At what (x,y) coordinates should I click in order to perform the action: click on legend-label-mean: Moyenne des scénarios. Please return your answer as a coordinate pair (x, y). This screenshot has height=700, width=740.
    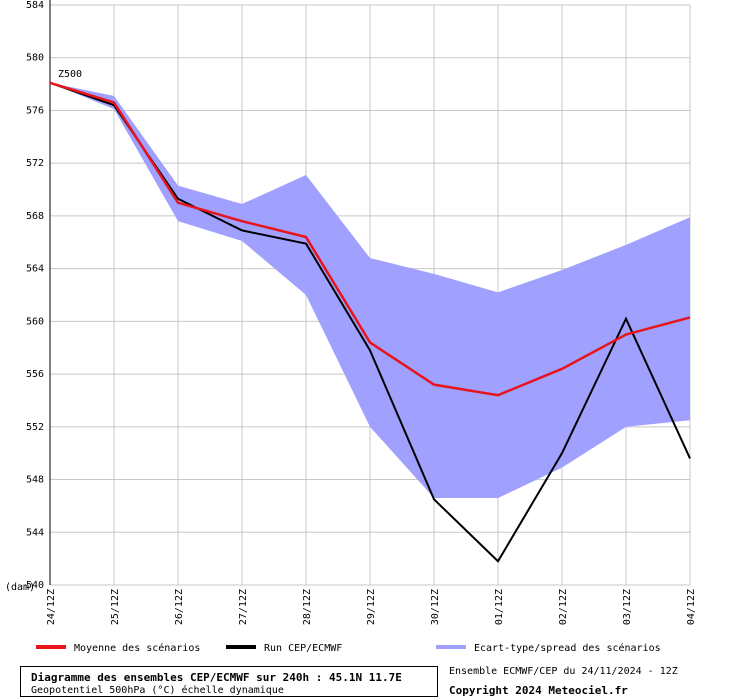
    Looking at the image, I should click on (137, 648).